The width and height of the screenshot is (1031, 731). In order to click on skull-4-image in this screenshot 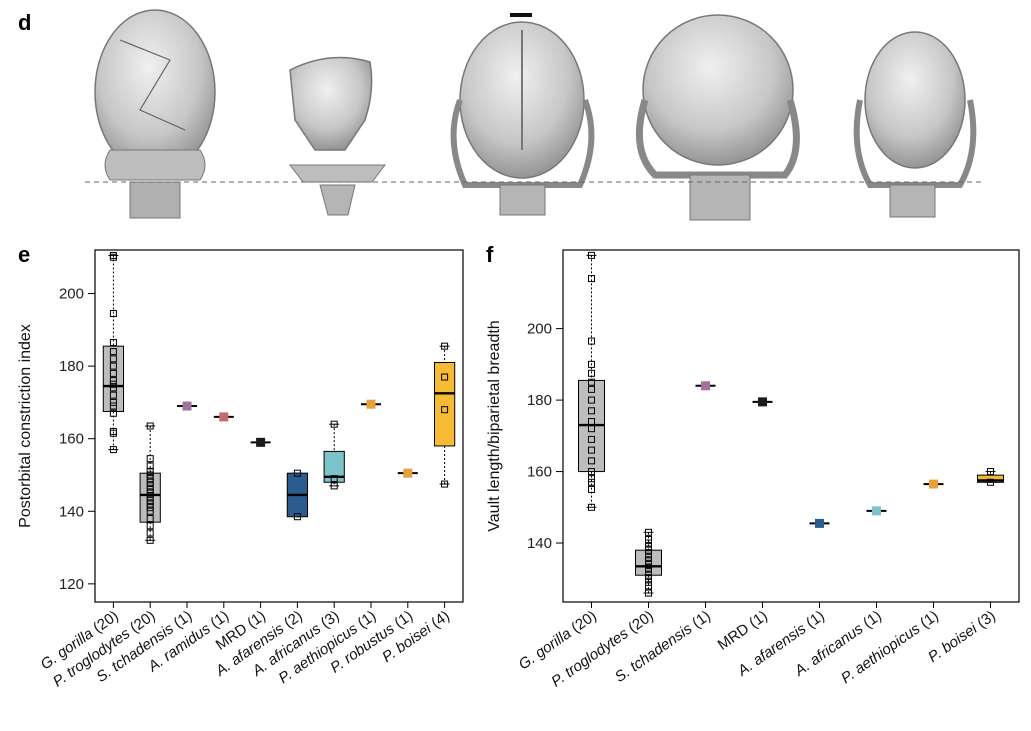, I will do `click(717, 117)`.